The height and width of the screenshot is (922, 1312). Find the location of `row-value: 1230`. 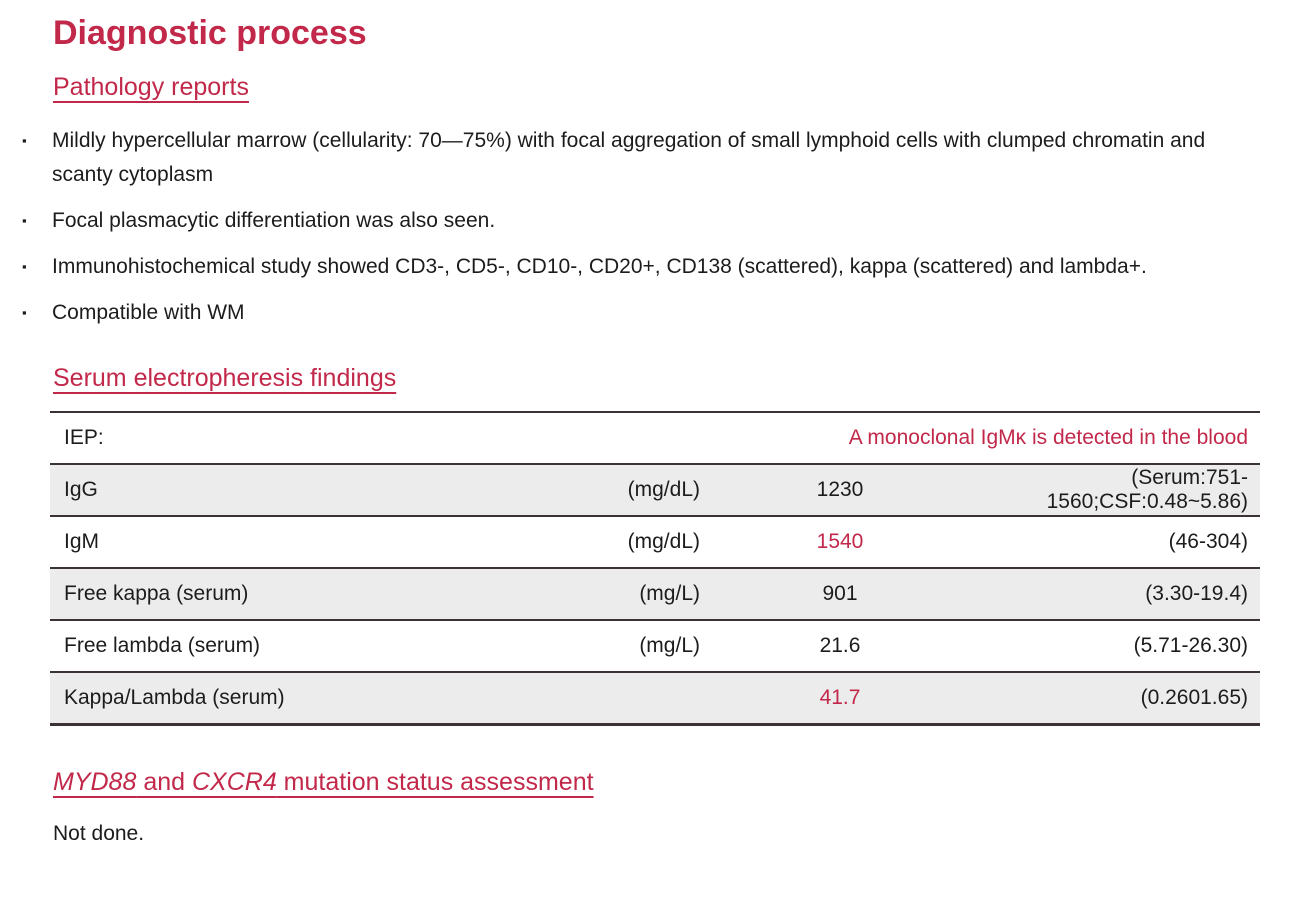

row-value: 1230 is located at coordinates (840, 489).